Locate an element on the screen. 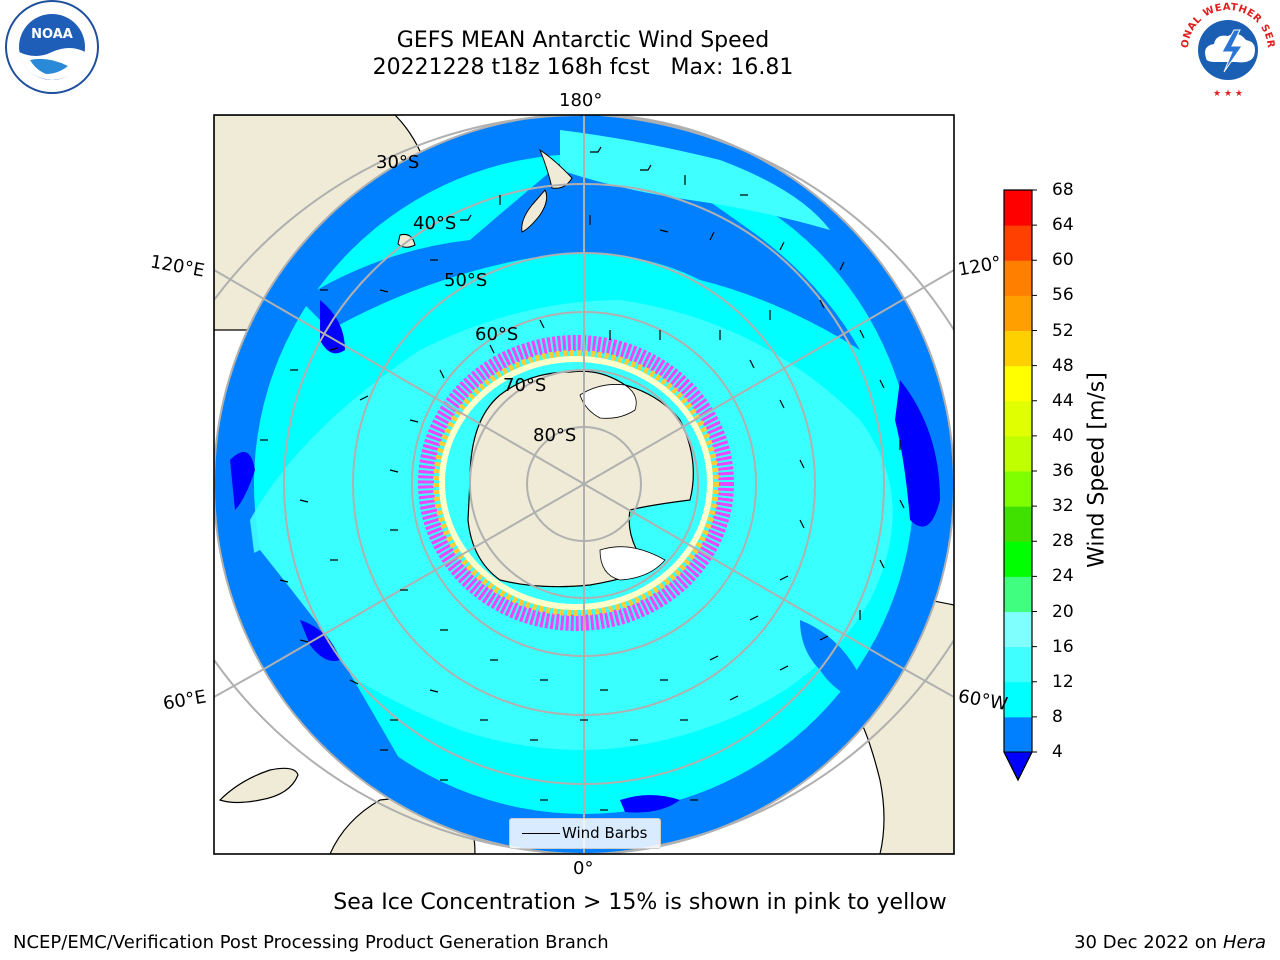 This screenshot has height=960, width=1280. colorbar-tick-label: 20 is located at coordinates (1063, 611).